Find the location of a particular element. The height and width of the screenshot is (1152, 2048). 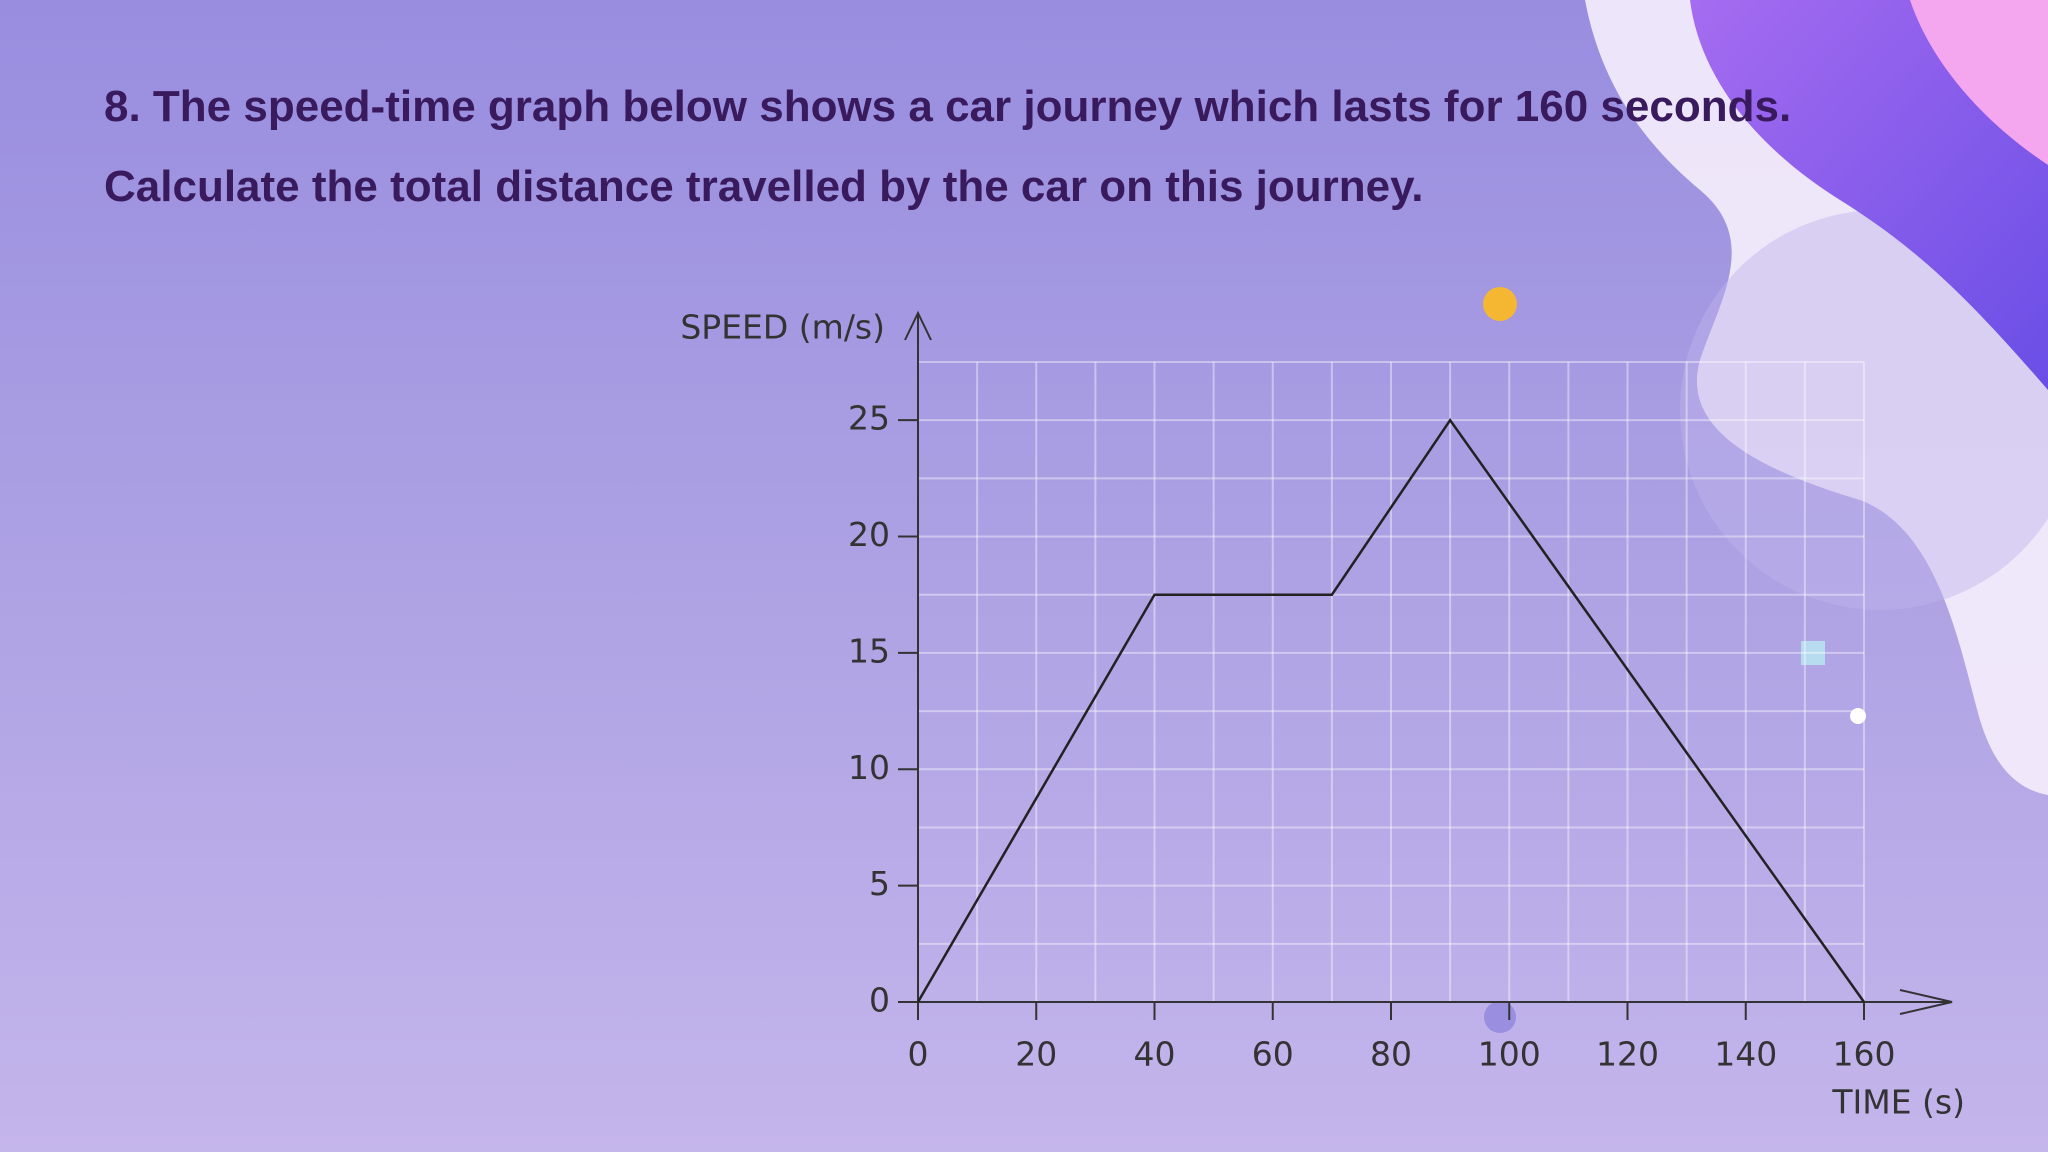

y-axis-label: SPEED (m/s) is located at coordinates (782, 327).